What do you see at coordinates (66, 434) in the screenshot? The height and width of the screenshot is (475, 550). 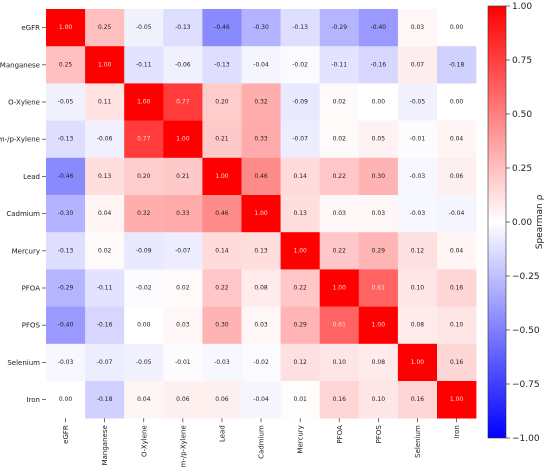 I see `column-label: eGFR` at bounding box center [66, 434].